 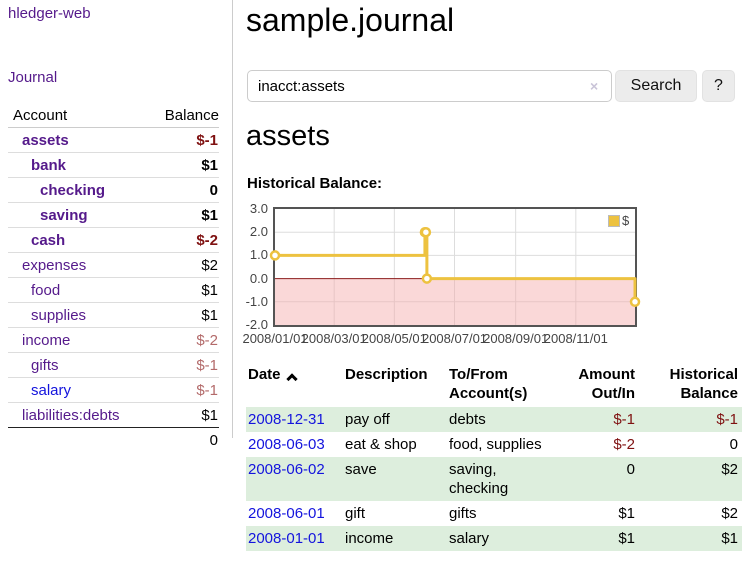 What do you see at coordinates (64, 215) in the screenshot?
I see `sidebar-account-link: saving` at bounding box center [64, 215].